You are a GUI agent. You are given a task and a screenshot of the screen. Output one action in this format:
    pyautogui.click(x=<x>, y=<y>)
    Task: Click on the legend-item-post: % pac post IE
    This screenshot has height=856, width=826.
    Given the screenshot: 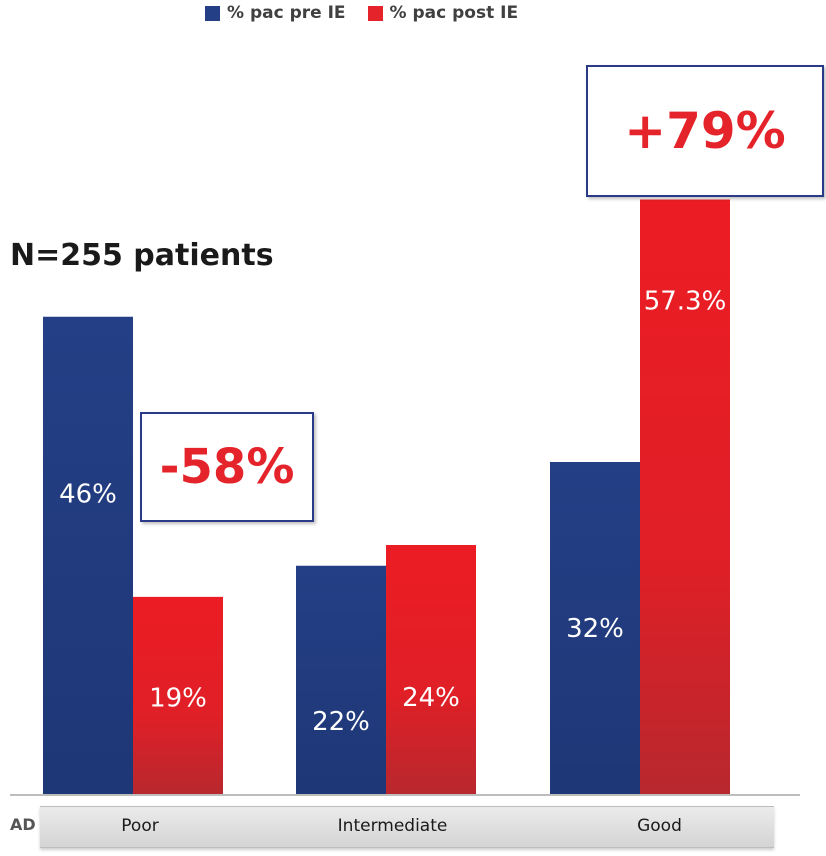 What is the action you would take?
    pyautogui.click(x=443, y=13)
    